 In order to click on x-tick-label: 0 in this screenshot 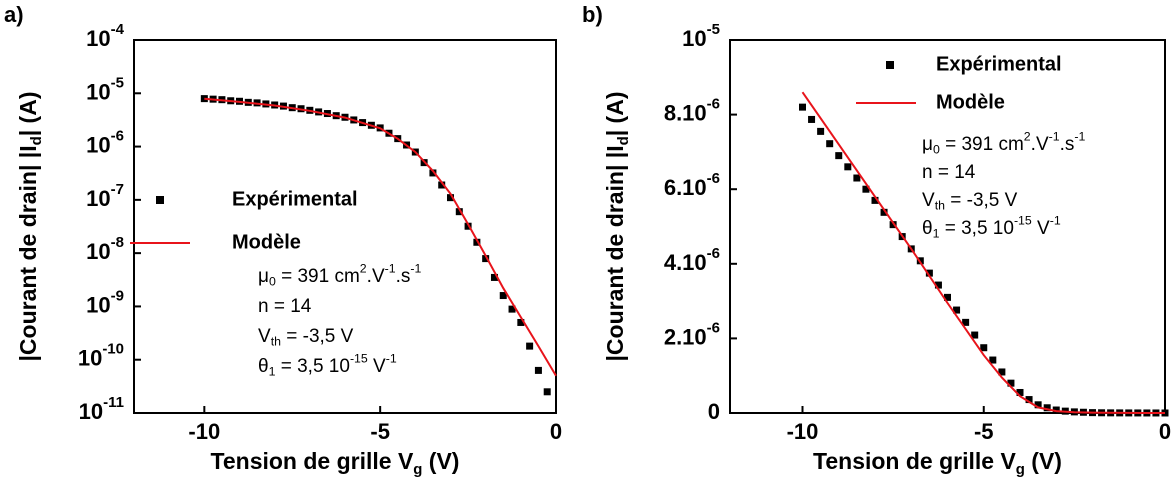, I will do `click(556, 431)`.